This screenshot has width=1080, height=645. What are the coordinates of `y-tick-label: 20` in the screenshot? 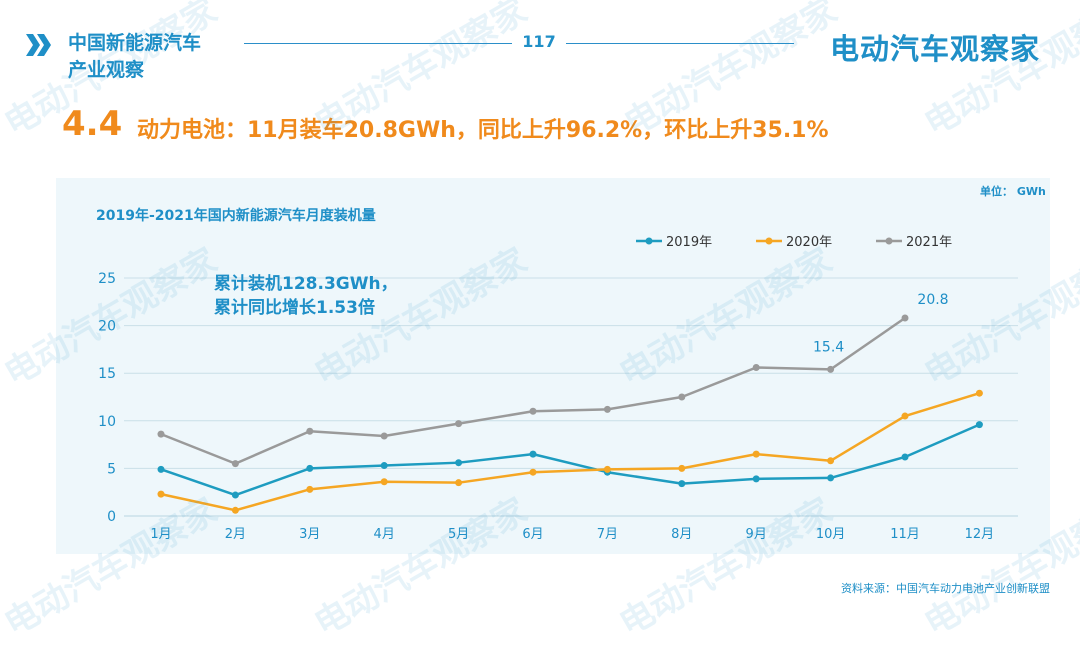 It's located at (107, 327).